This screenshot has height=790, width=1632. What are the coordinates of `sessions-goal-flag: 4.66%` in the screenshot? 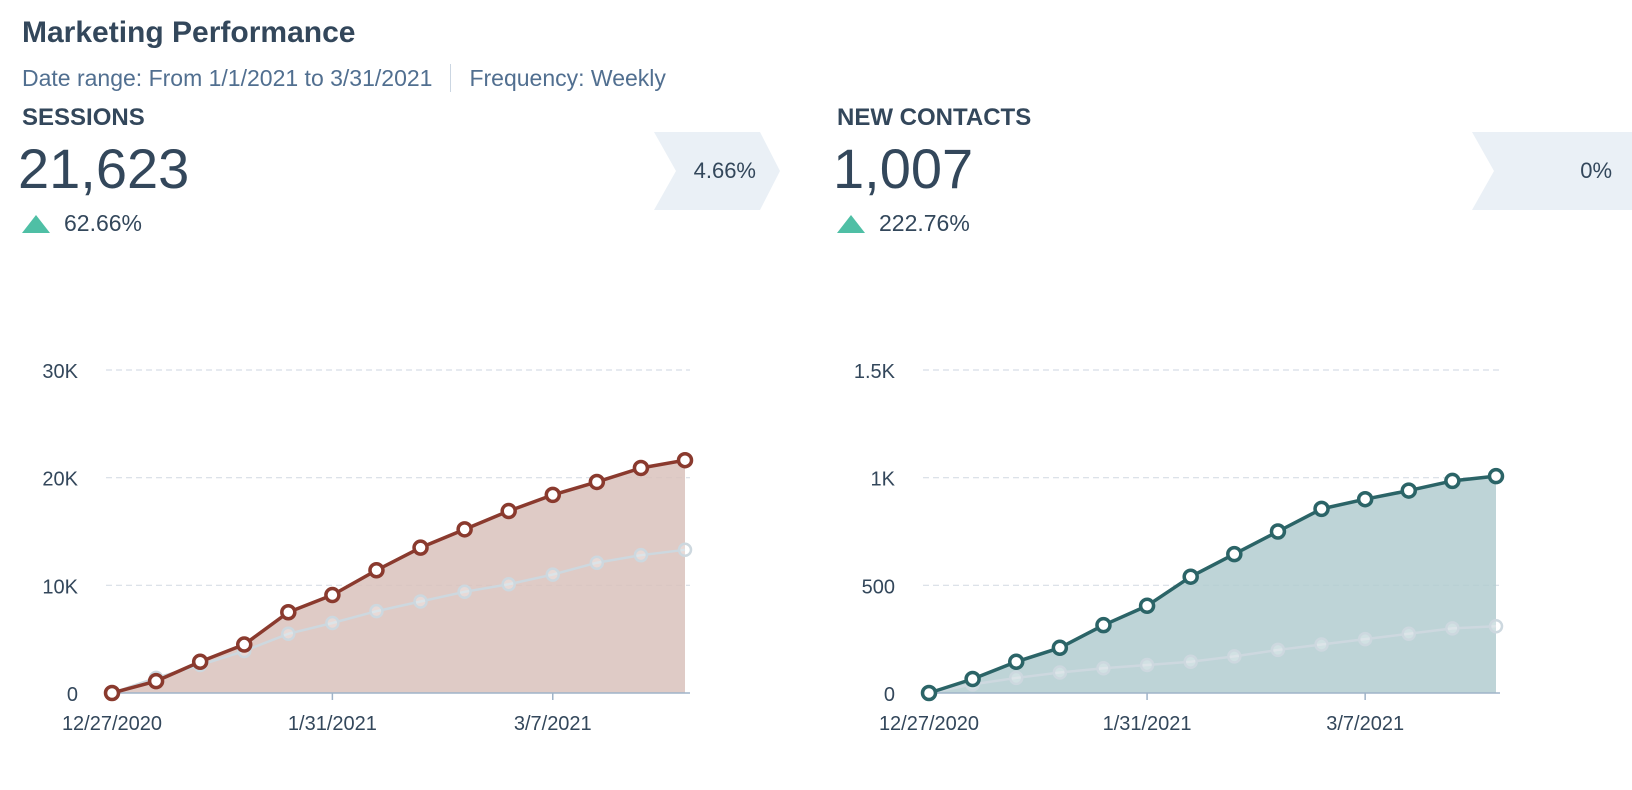 It's located at (717, 171).